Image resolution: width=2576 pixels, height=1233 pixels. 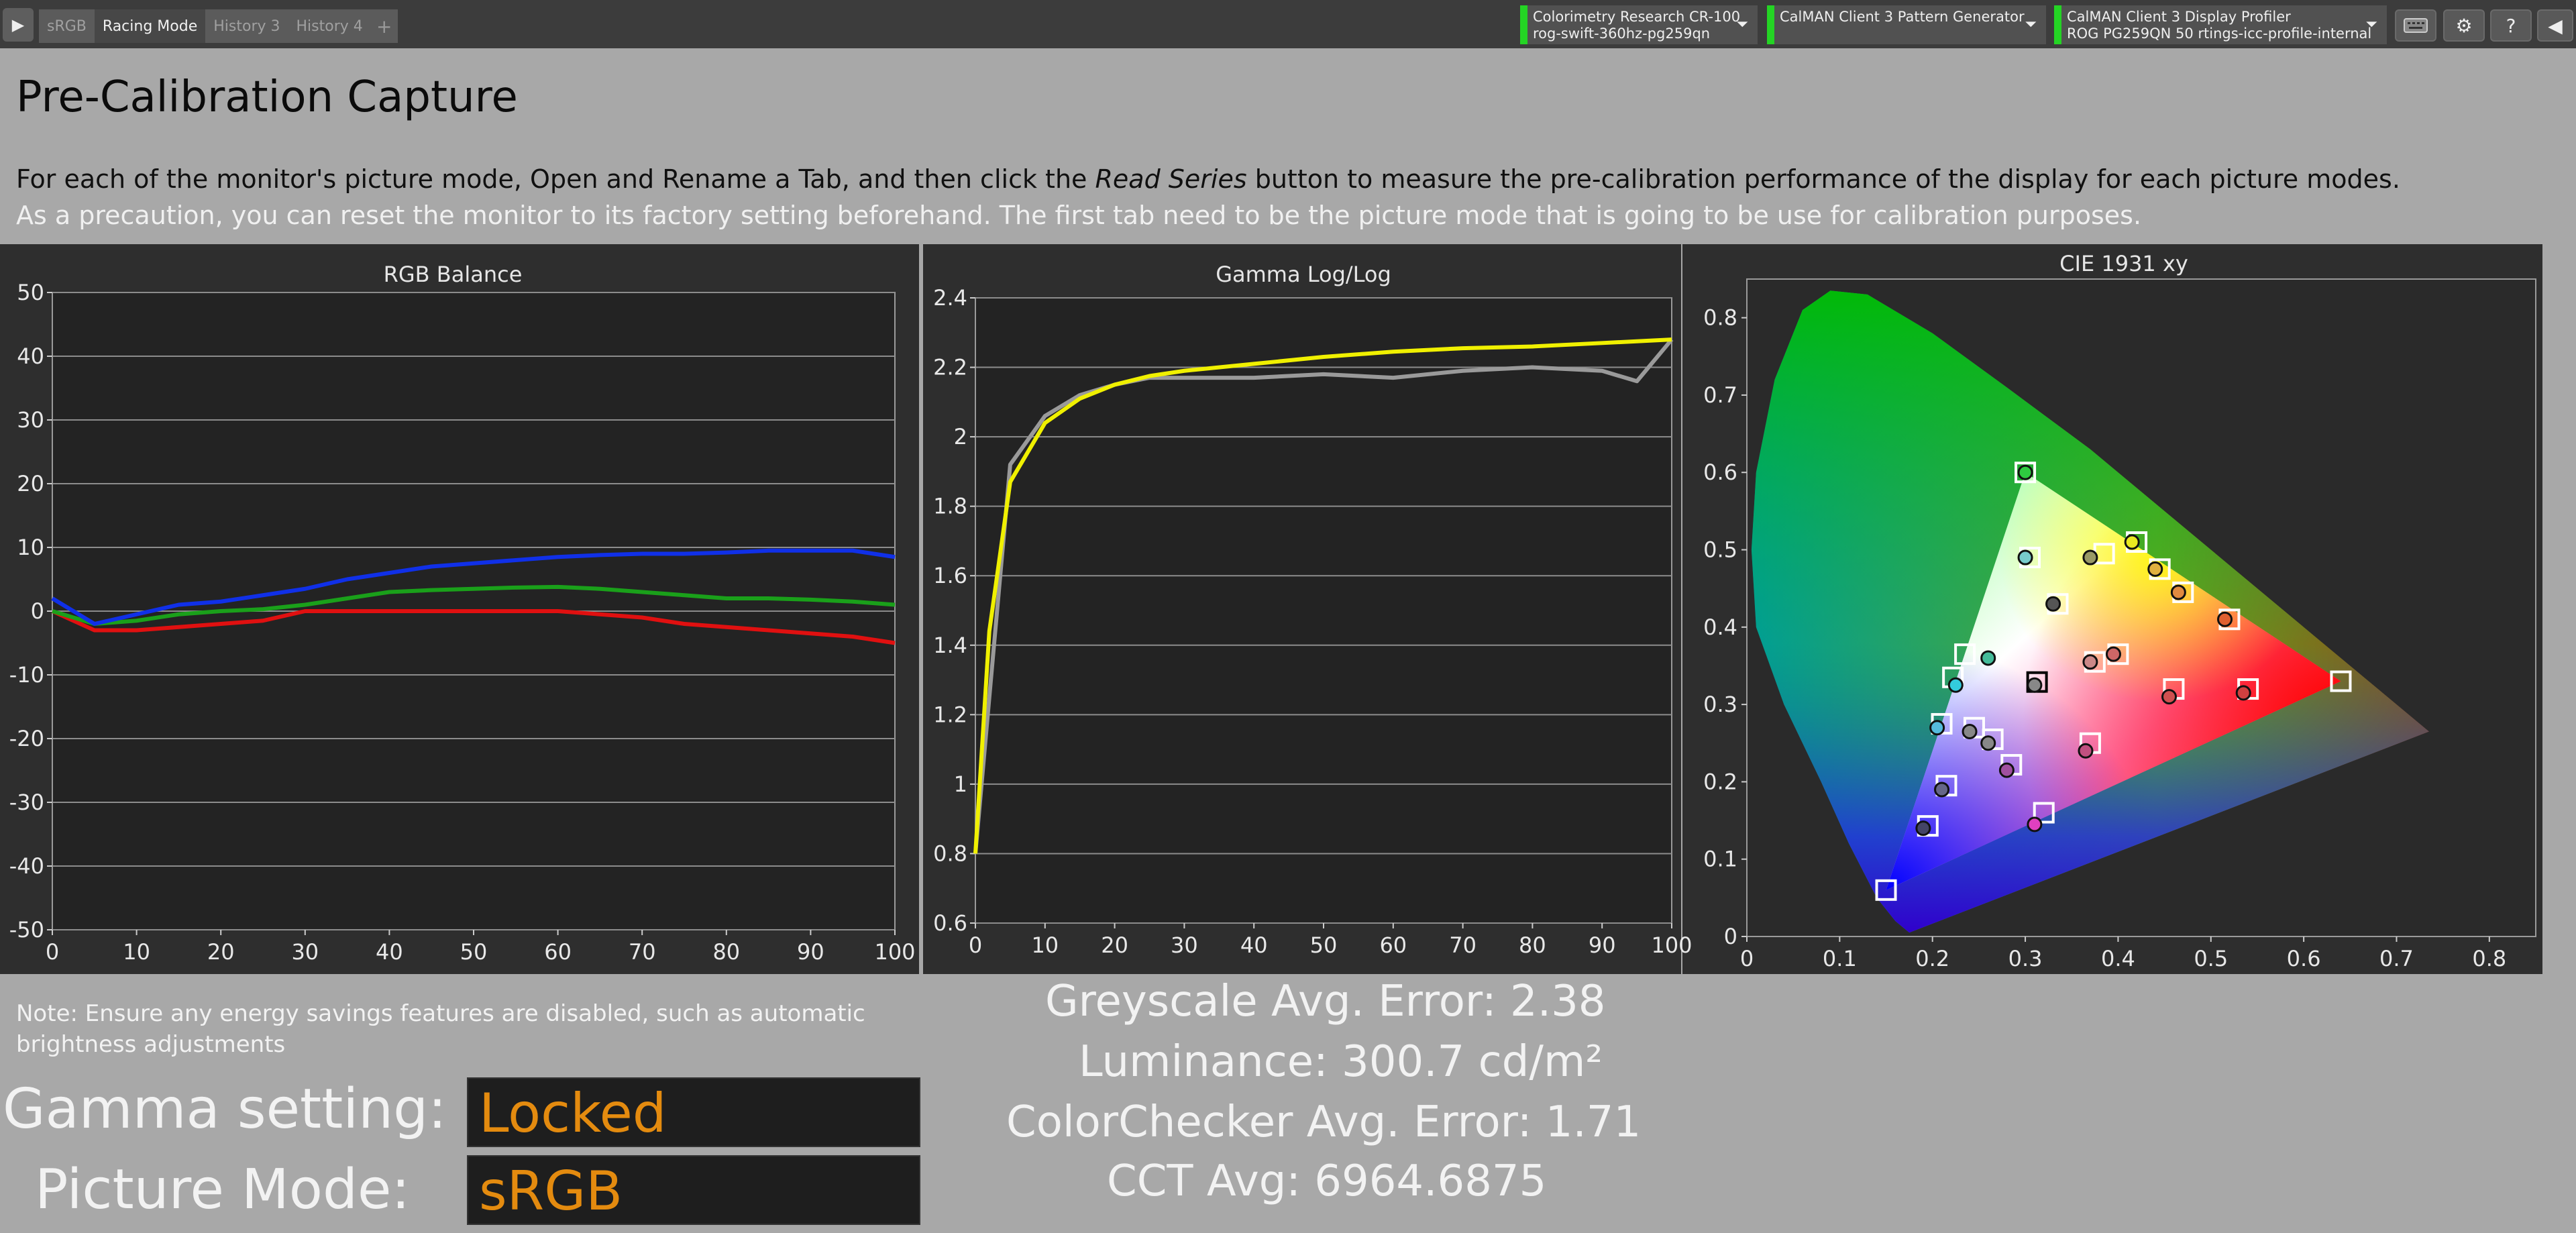 I want to click on page-title: Pre-Calibration Capture, so click(x=267, y=97).